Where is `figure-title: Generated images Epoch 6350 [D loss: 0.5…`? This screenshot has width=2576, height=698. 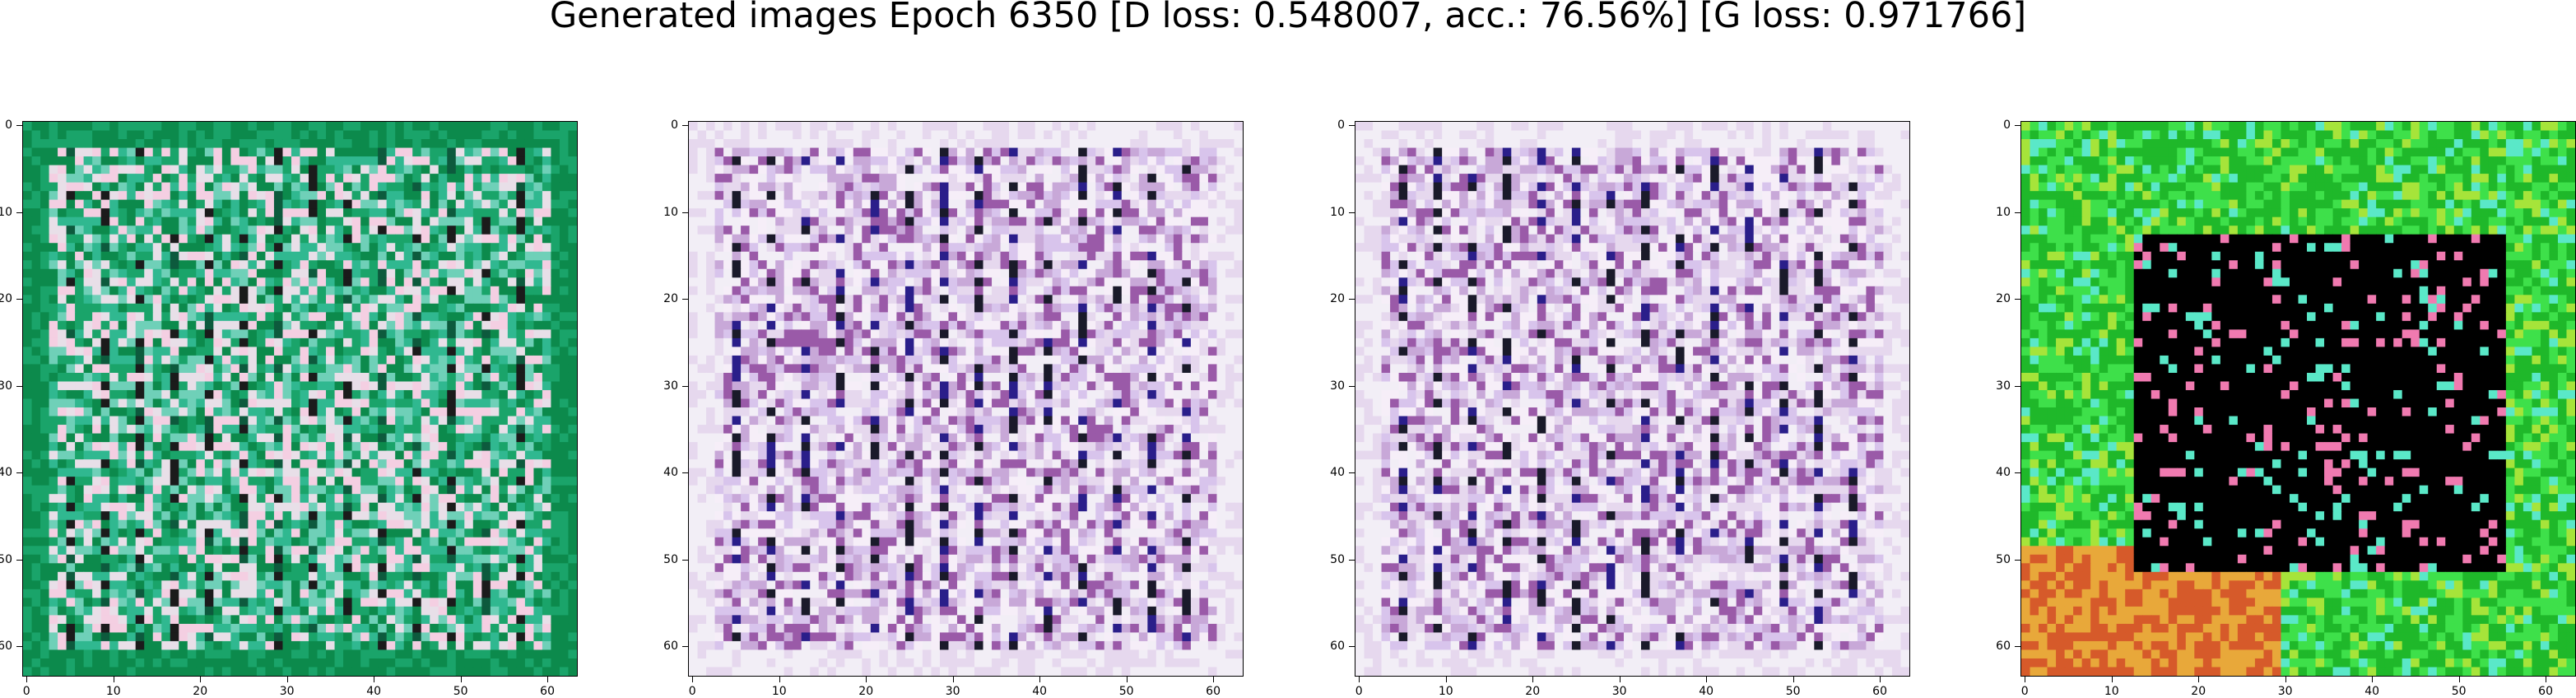
figure-title: Generated images Epoch 6350 [D loss: 0.5… is located at coordinates (1288, 24).